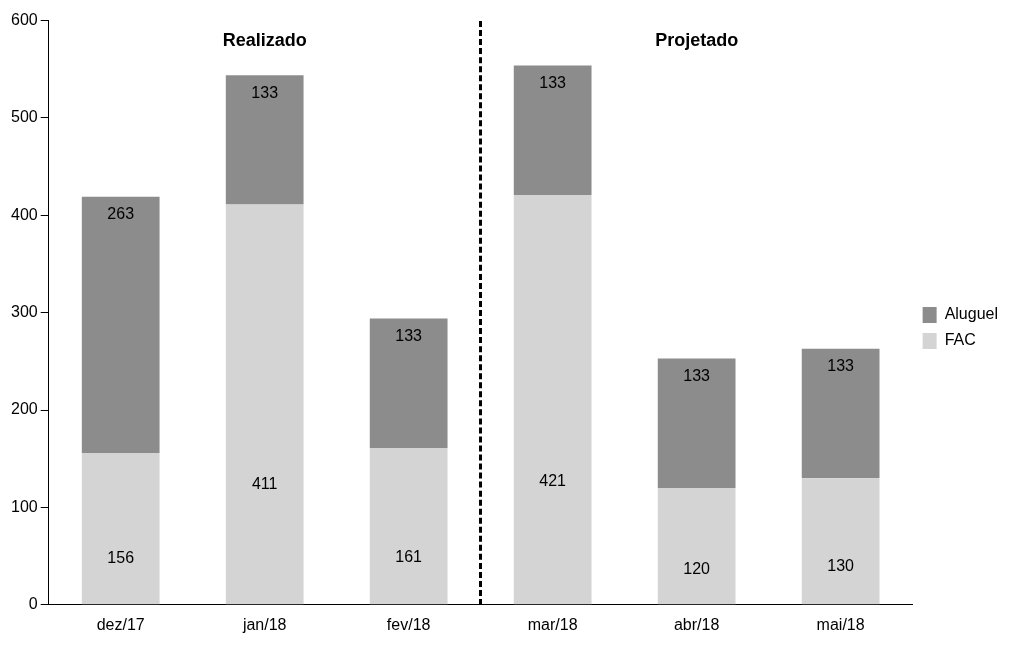 The height and width of the screenshot is (650, 1029). I want to click on annotation: Realizado, so click(264, 39).